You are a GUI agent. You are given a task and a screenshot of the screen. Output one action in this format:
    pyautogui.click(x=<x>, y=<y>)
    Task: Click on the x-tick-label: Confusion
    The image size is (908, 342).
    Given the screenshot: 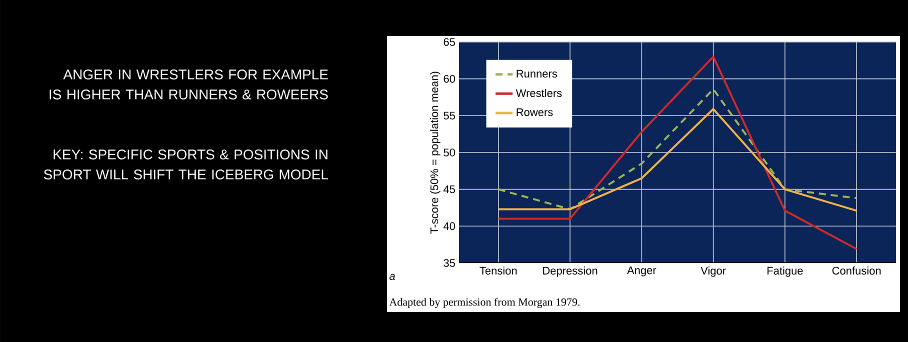 What is the action you would take?
    pyautogui.click(x=856, y=270)
    